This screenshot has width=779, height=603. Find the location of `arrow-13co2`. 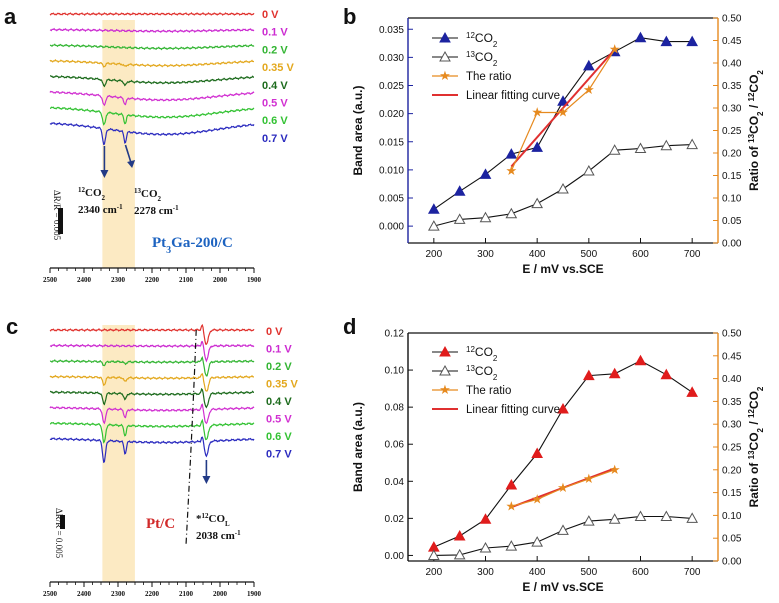

arrow-13co2 is located at coordinates (128, 154).